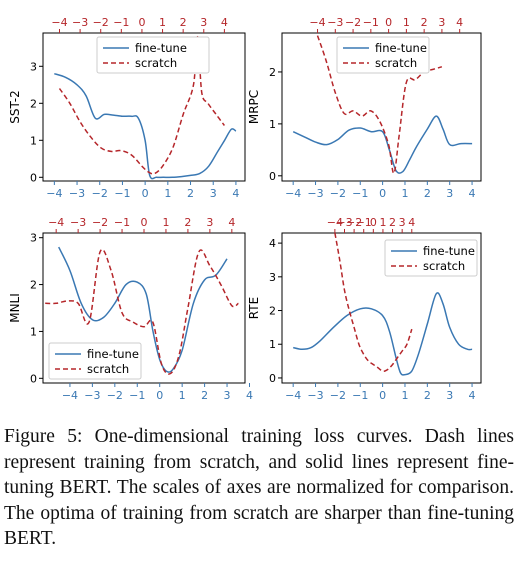 The image size is (518, 576). I want to click on y-axis-label: SST-2, so click(15, 106).